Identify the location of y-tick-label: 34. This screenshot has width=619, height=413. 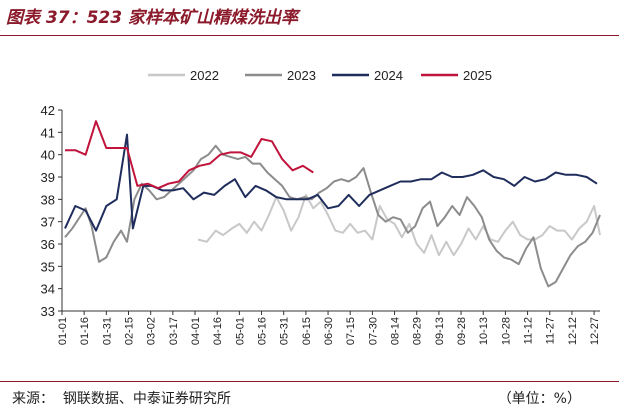
(48, 289).